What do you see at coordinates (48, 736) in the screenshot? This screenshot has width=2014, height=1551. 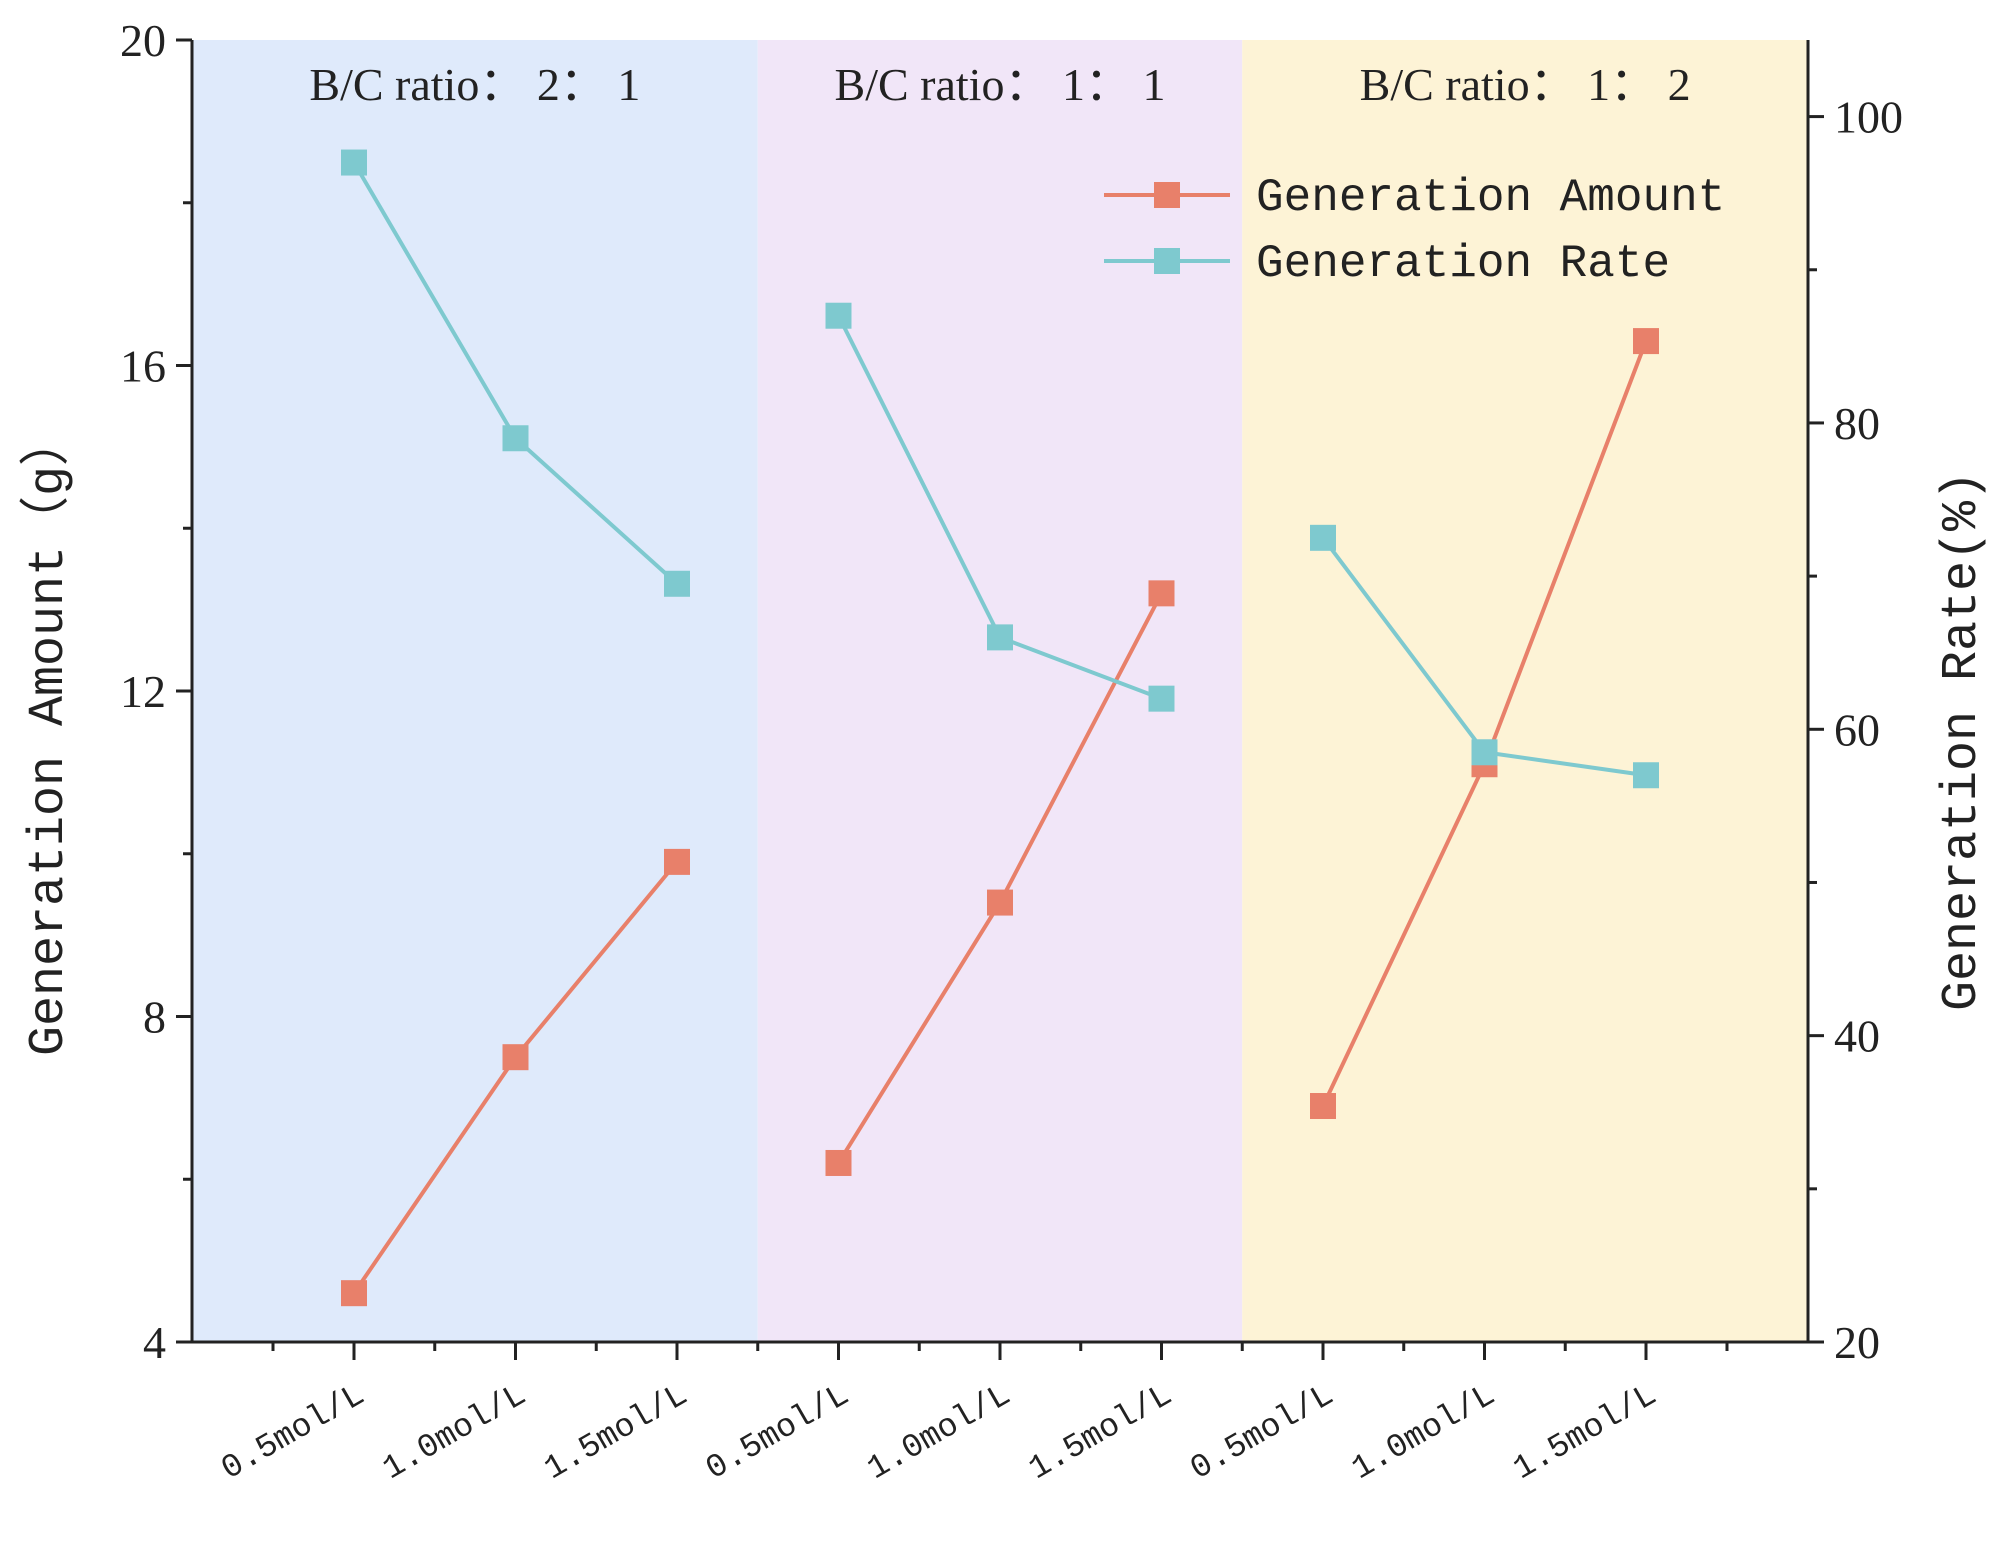 I see `y-axis-left-label: Generation Amount（g）` at bounding box center [48, 736].